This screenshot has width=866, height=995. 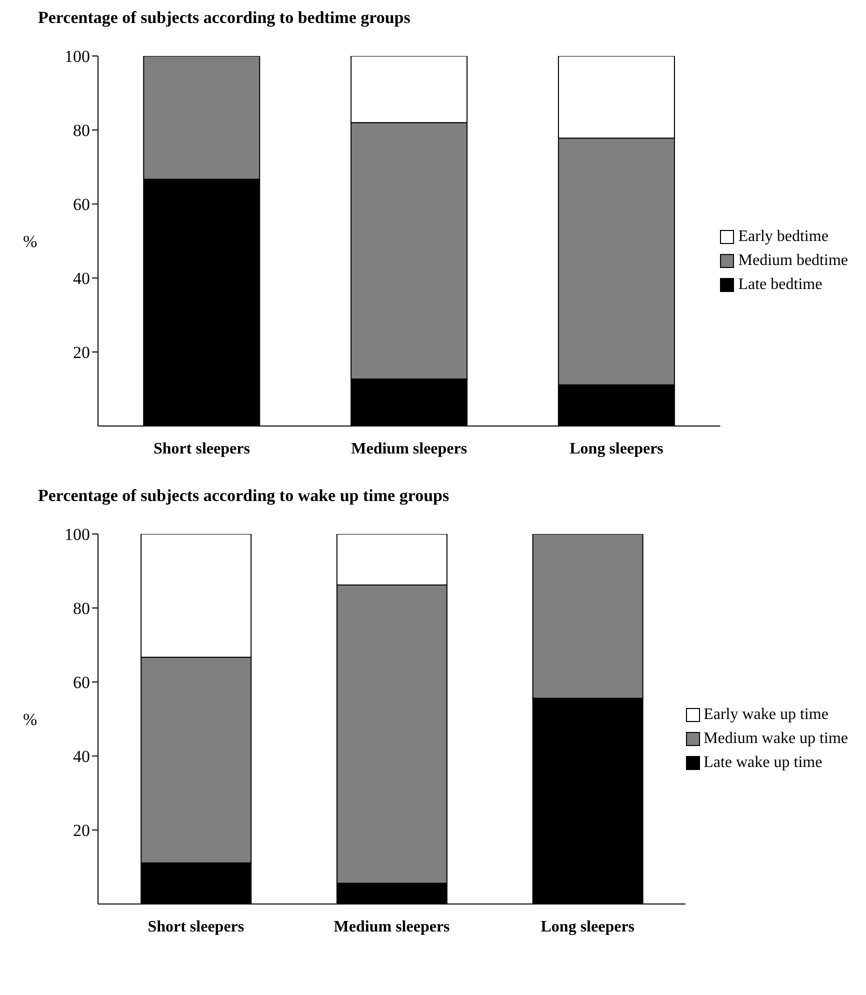 I want to click on legend-label: Early wake up time, so click(x=766, y=715).